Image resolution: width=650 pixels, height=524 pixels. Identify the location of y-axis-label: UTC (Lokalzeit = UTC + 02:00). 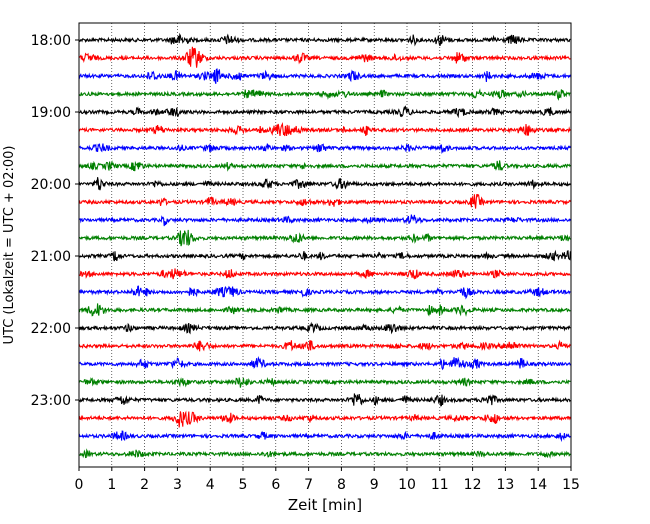
(9, 245).